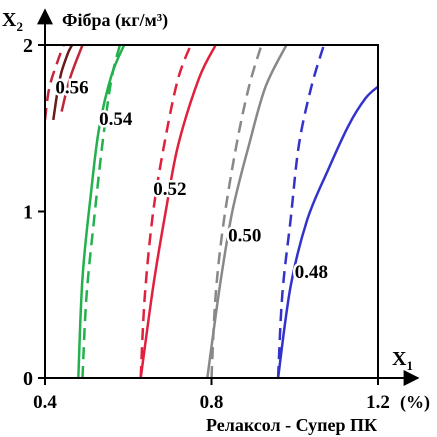 This screenshot has height=437, width=437. What do you see at coordinates (116, 119) in the screenshot?
I see `contour-label: 0.54` at bounding box center [116, 119].